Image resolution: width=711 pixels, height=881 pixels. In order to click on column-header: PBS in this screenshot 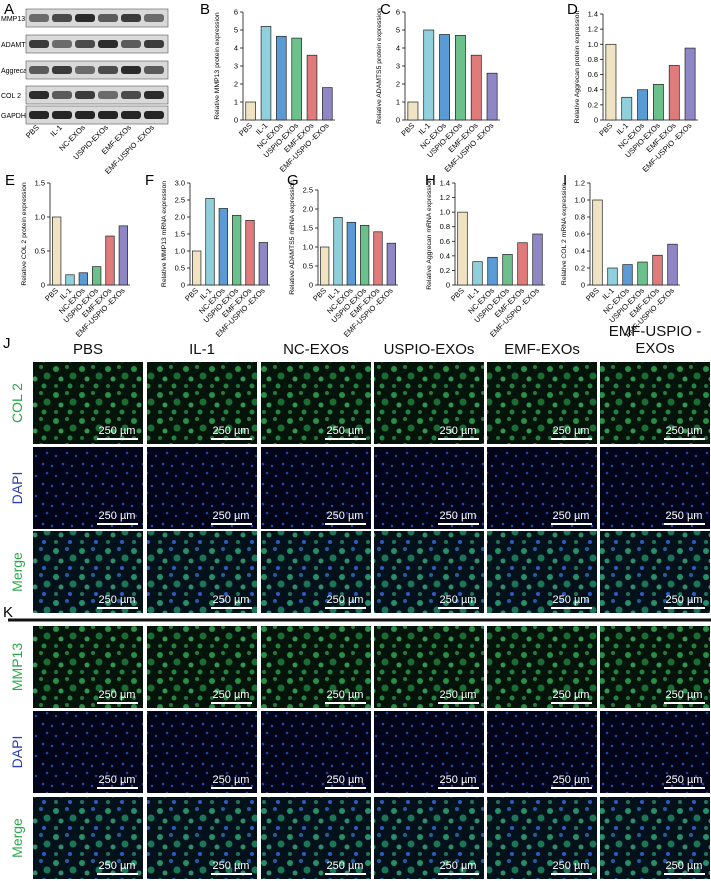, I will do `click(87, 349)`.